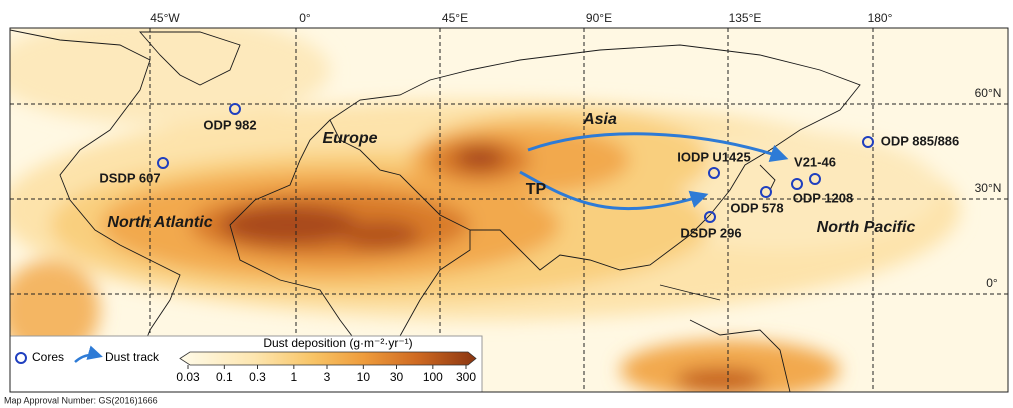 The width and height of the screenshot is (1013, 408). I want to click on colorbar-tick-label: 0.03, so click(188, 377).